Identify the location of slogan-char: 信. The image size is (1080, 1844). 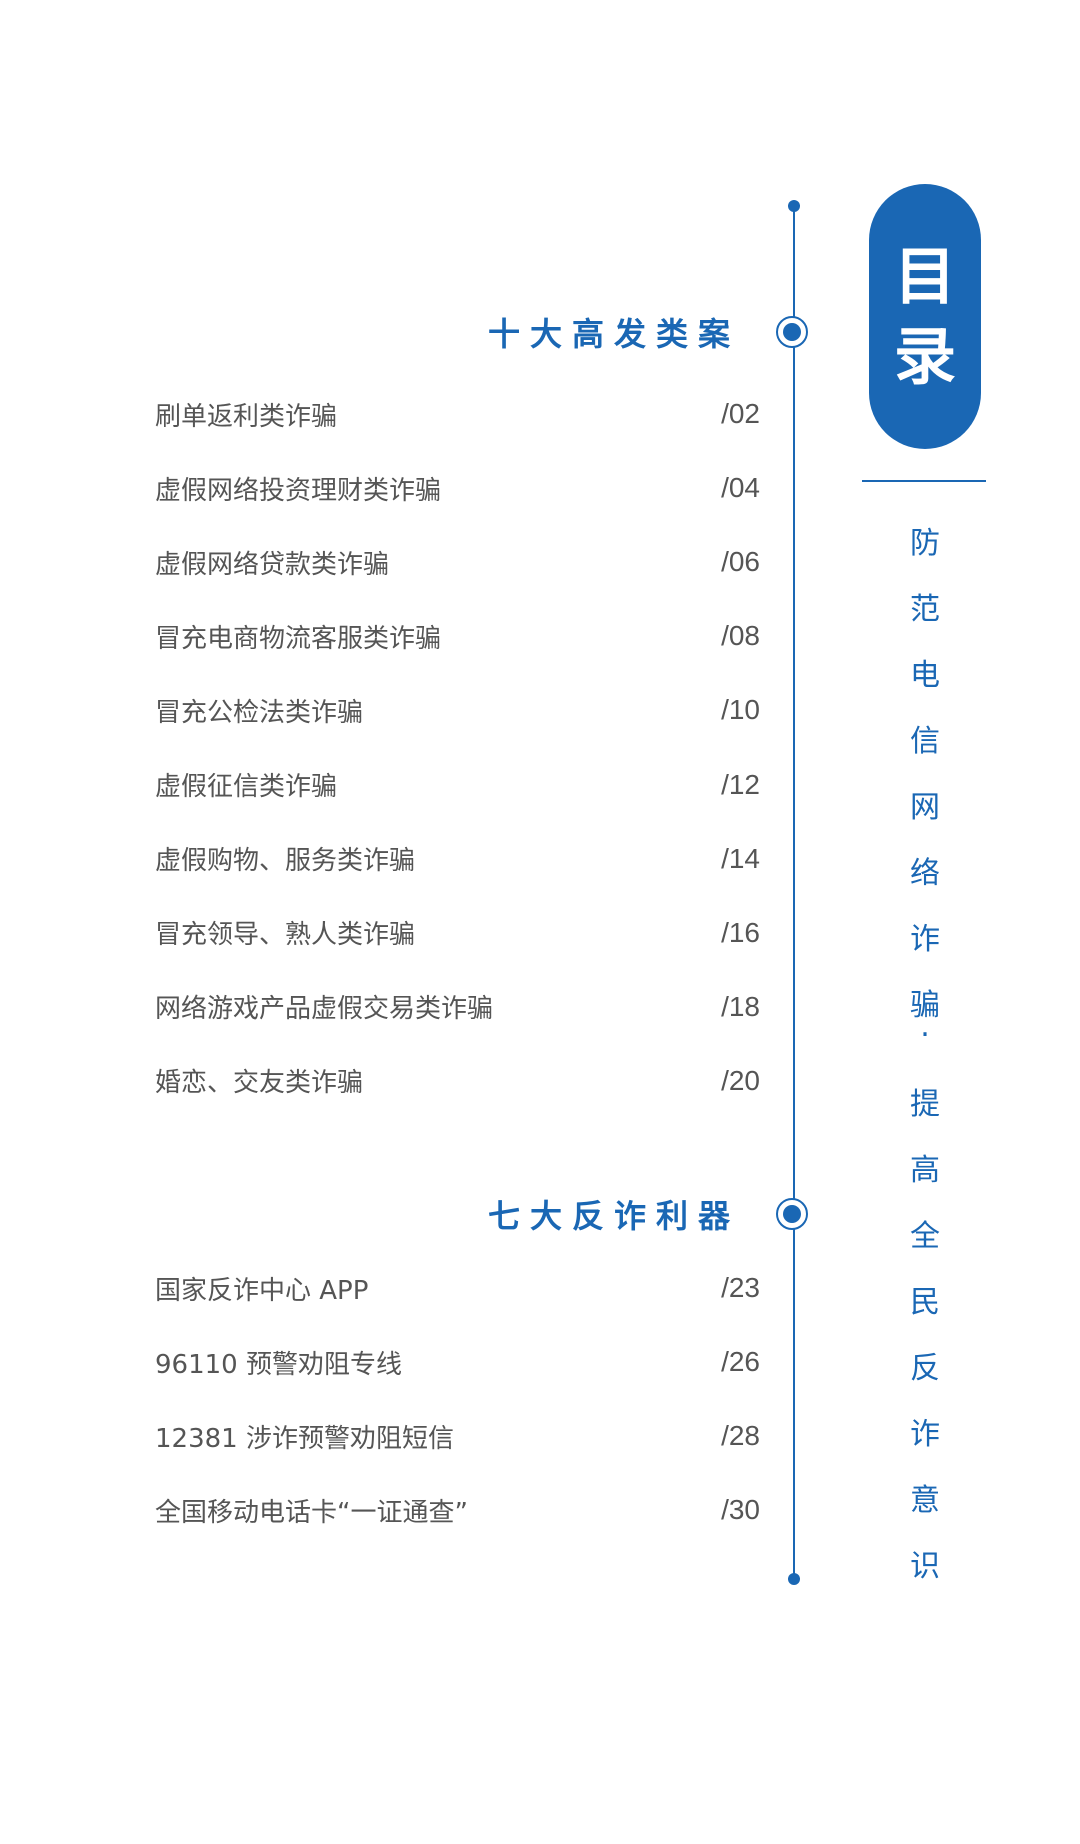
(925, 741).